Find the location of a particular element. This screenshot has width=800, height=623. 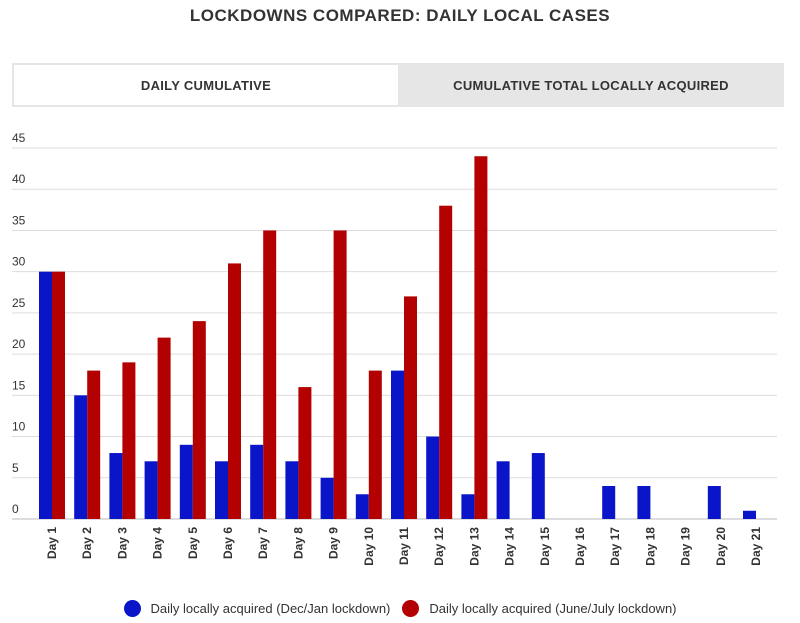

x-tick-label: Day 4 is located at coordinates (158, 543).